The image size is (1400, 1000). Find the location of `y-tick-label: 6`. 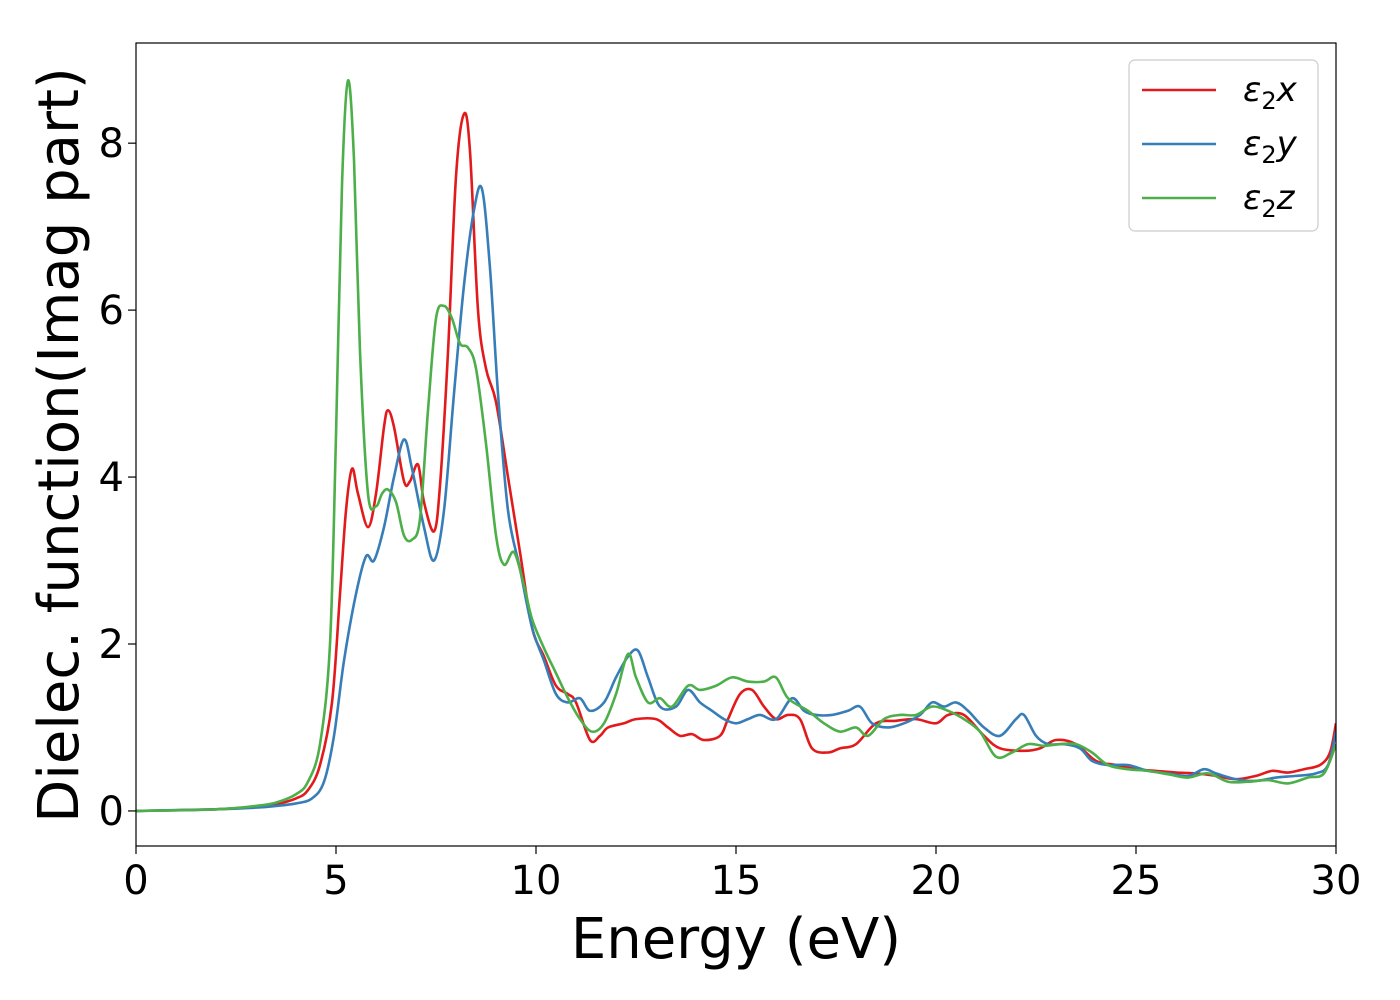

y-tick-label: 6 is located at coordinates (111, 311).